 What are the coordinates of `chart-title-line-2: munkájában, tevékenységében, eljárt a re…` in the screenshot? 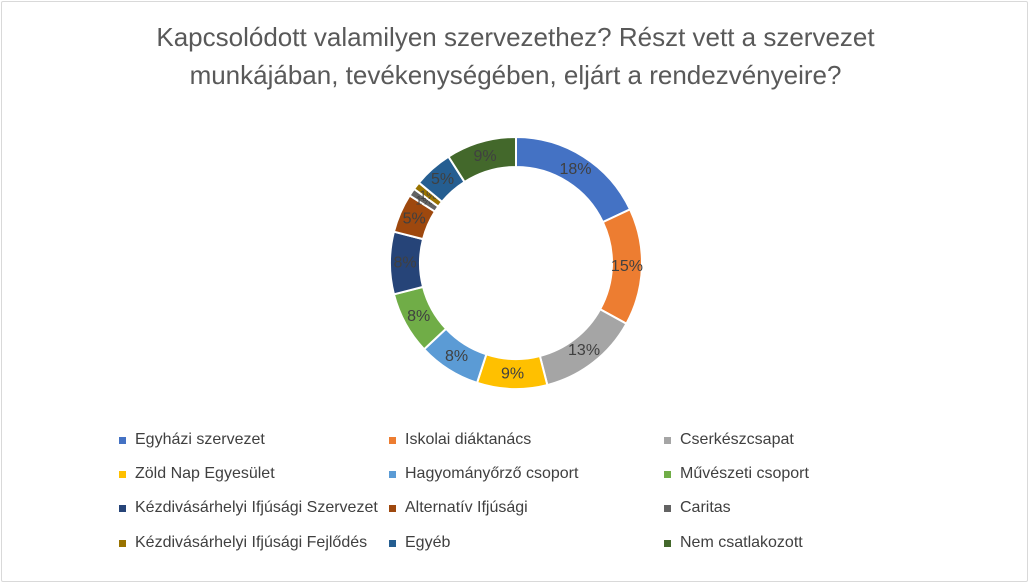 It's located at (515, 75).